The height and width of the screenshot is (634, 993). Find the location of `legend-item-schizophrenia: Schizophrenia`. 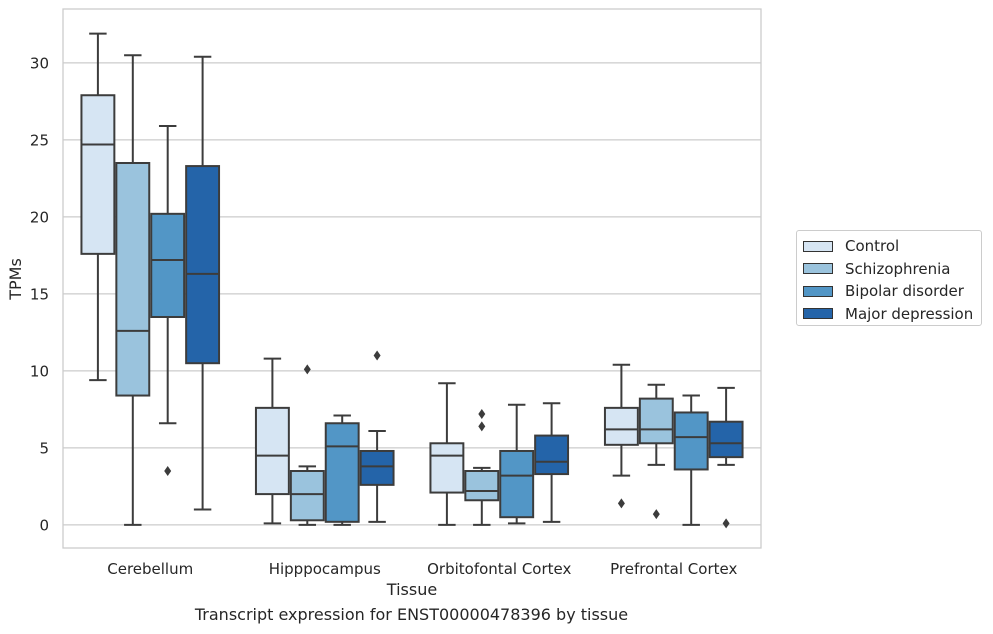

legend-item-schizophrenia: Schizophrenia is located at coordinates (889, 269).